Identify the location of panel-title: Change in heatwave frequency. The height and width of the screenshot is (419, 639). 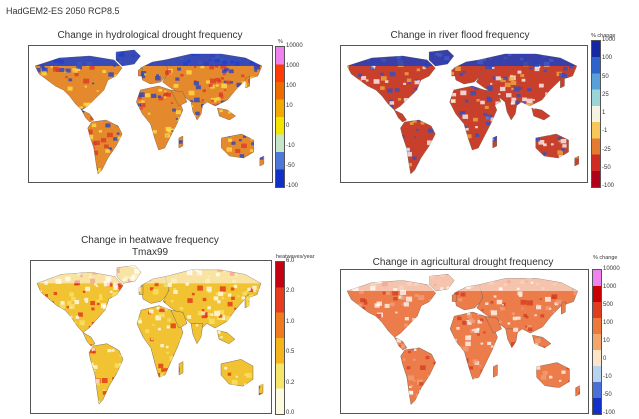
(150, 240).